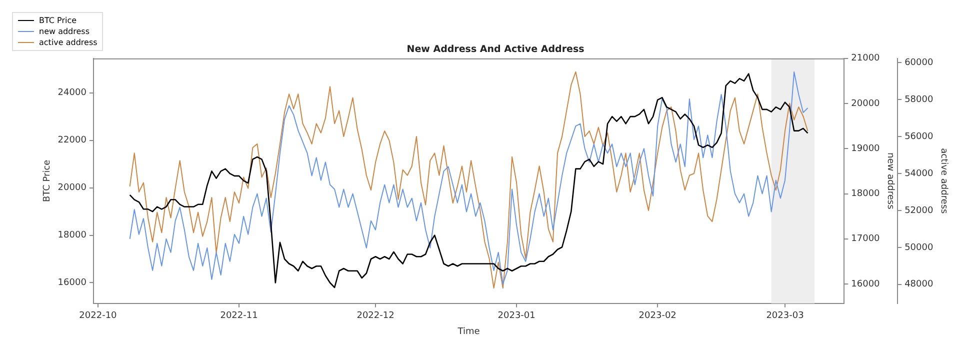 The image size is (957, 343). I want to click on y2-tick-label: 16000, so click(865, 284).